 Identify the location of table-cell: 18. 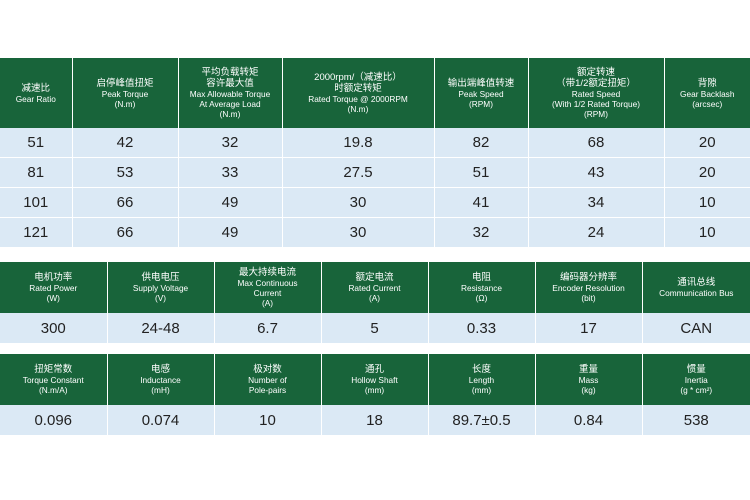
(375, 420).